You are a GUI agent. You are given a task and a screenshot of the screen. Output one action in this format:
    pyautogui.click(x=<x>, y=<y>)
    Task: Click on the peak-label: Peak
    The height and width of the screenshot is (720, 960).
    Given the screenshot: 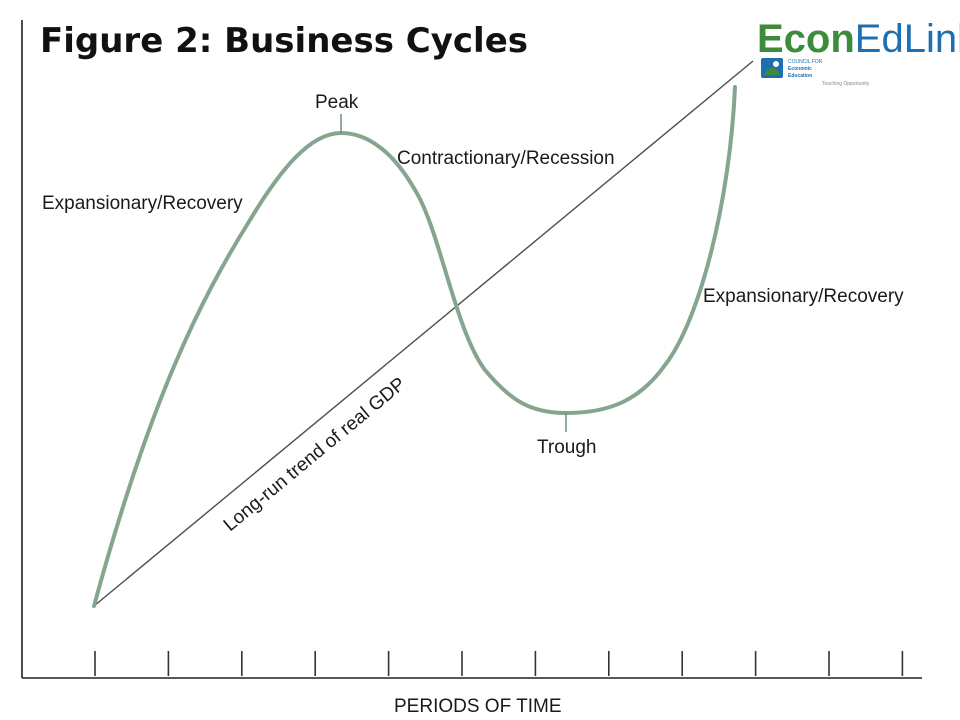 What is the action you would take?
    pyautogui.click(x=337, y=102)
    